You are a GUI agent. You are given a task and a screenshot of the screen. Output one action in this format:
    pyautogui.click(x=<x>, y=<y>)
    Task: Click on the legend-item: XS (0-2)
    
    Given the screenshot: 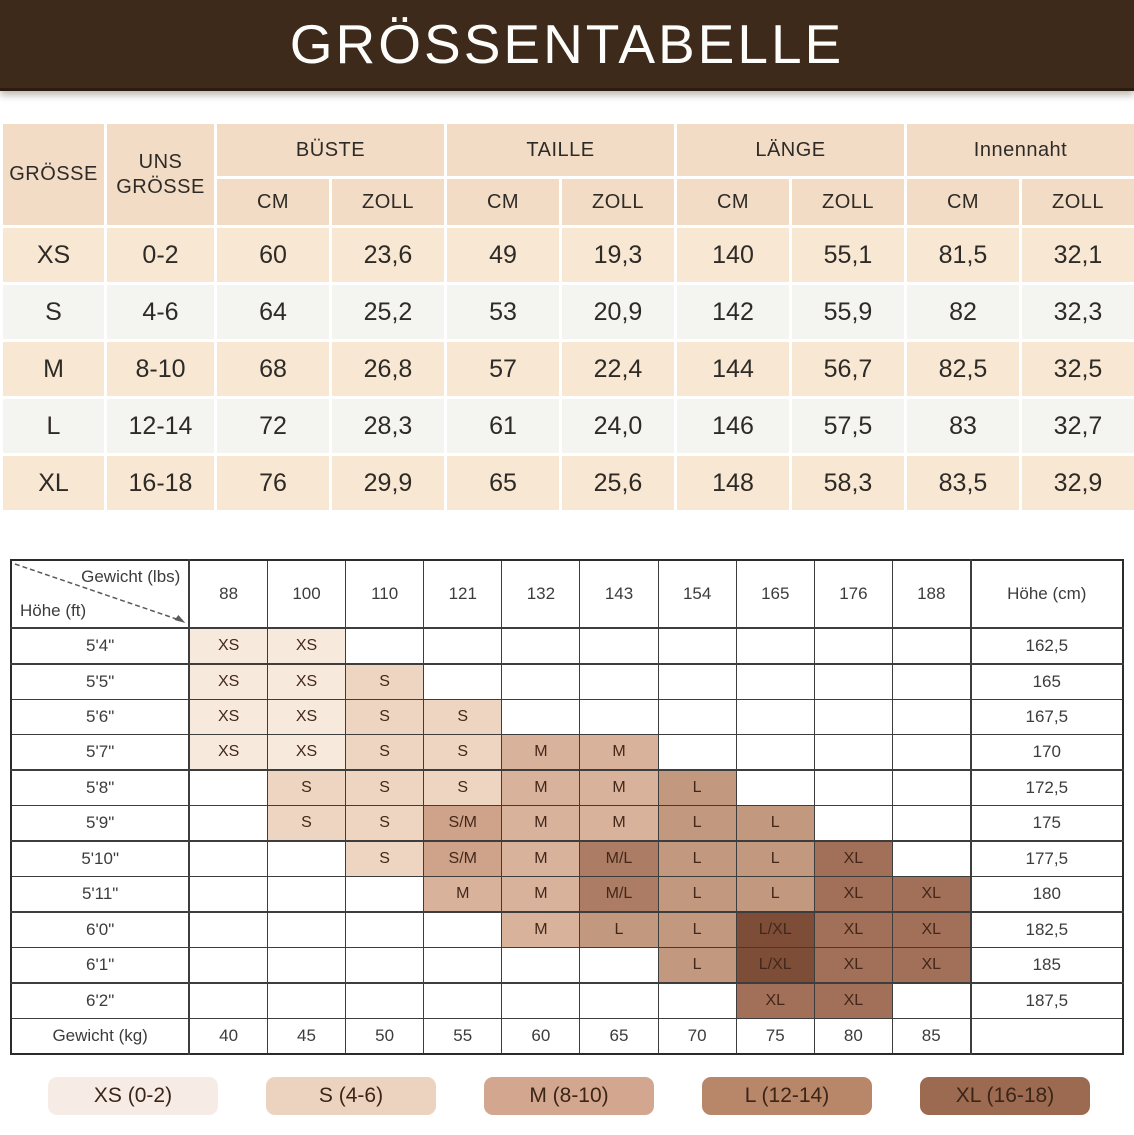 What is the action you would take?
    pyautogui.click(x=133, y=1096)
    